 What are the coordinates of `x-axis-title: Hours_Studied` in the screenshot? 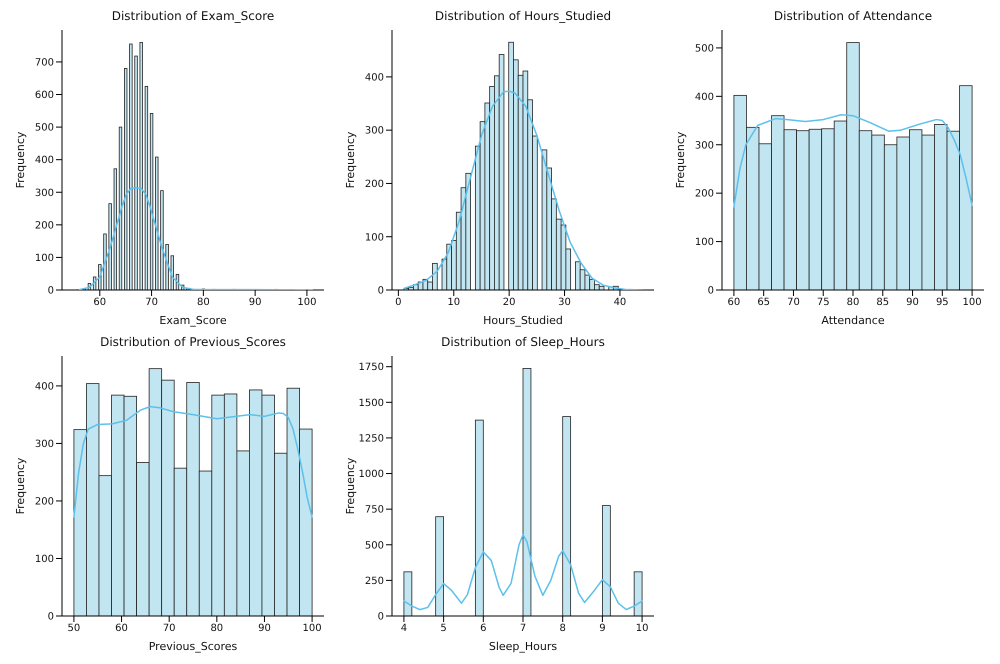 It's located at (523, 320).